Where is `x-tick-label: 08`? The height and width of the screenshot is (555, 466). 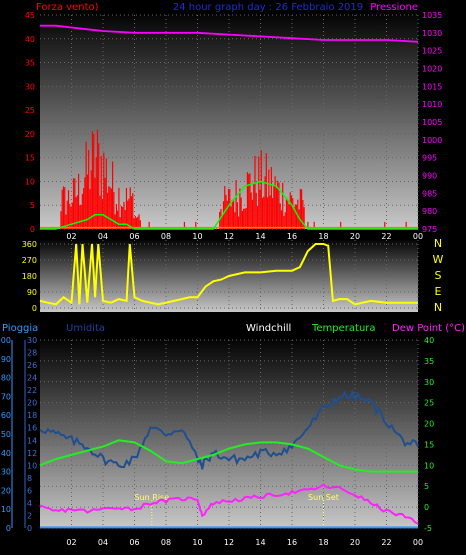 x-tick-label: 08 is located at coordinates (166, 236).